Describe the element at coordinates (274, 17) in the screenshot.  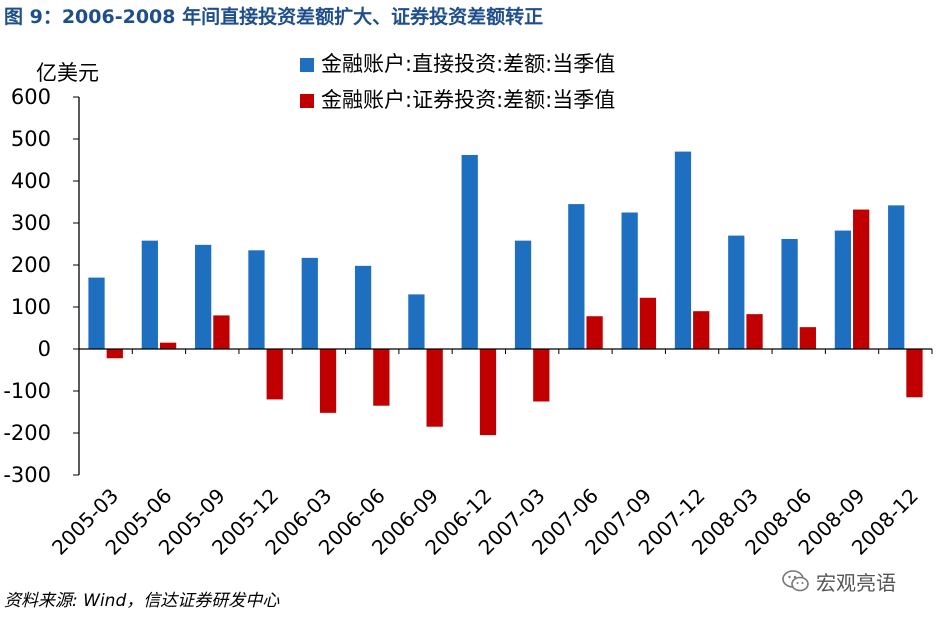
I see `figure-title: 图 9：2006-2008 年间直接投资差额扩大、证券投资差额转正` at that location.